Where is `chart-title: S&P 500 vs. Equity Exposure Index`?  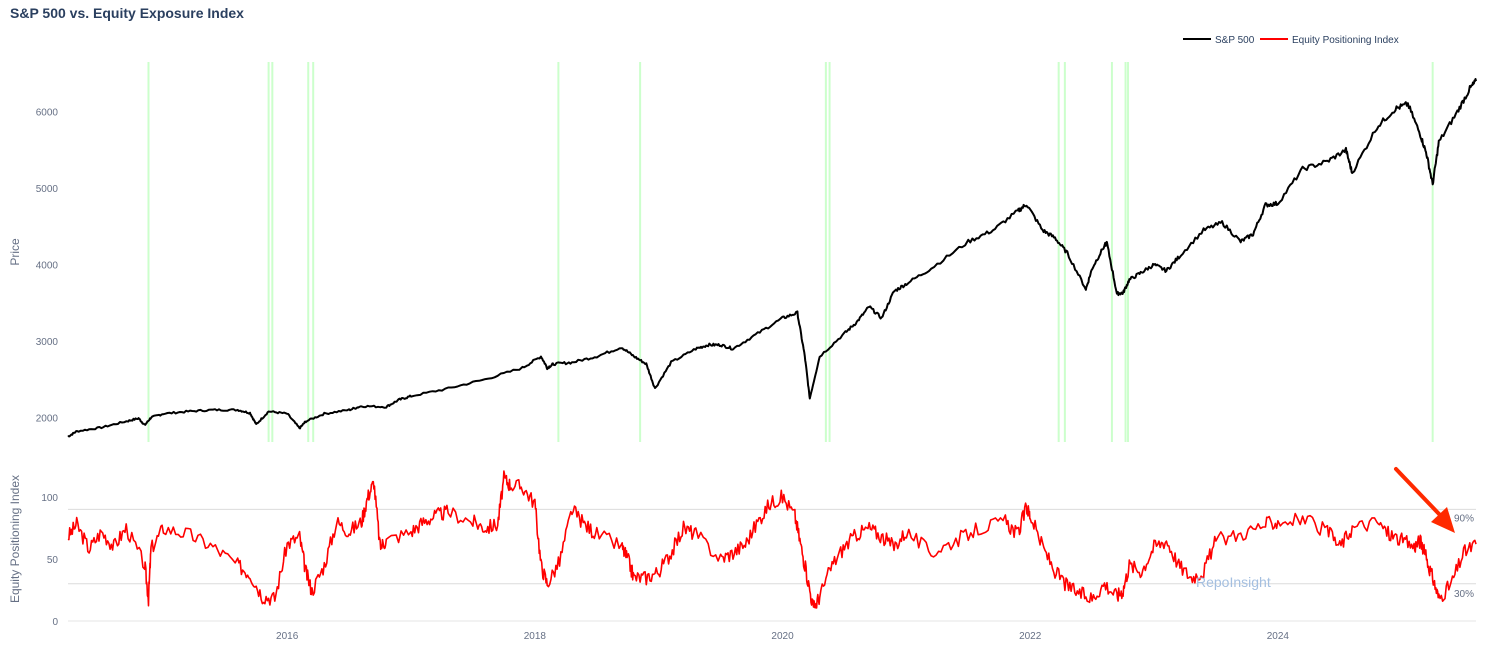
chart-title: S&P 500 vs. Equity Exposure Index is located at coordinates (127, 13).